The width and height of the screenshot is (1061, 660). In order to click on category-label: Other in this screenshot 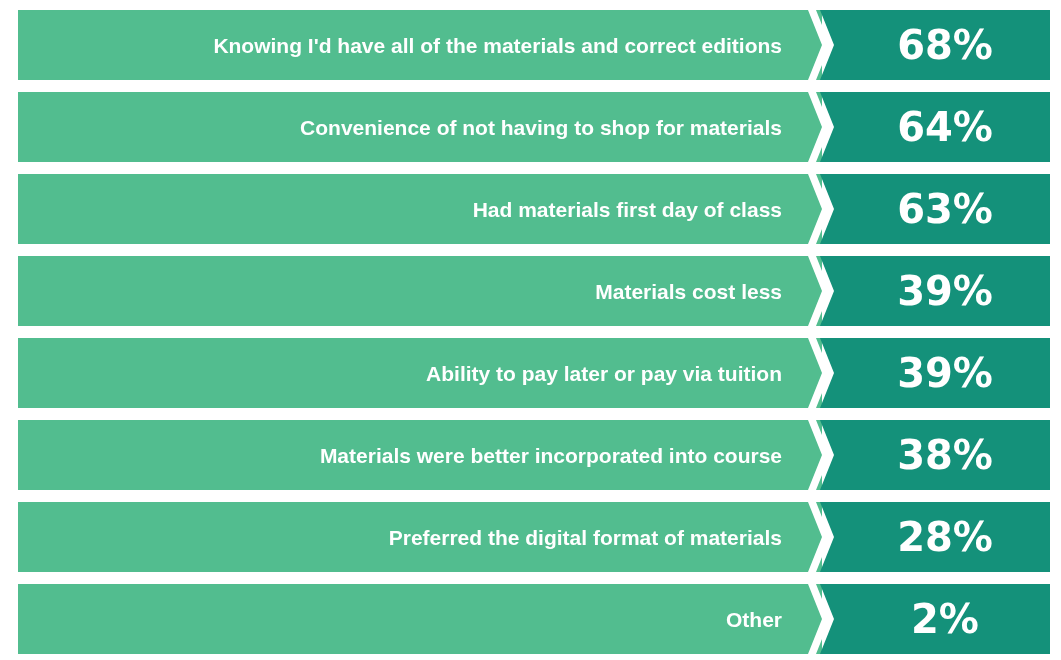, I will do `click(753, 619)`.